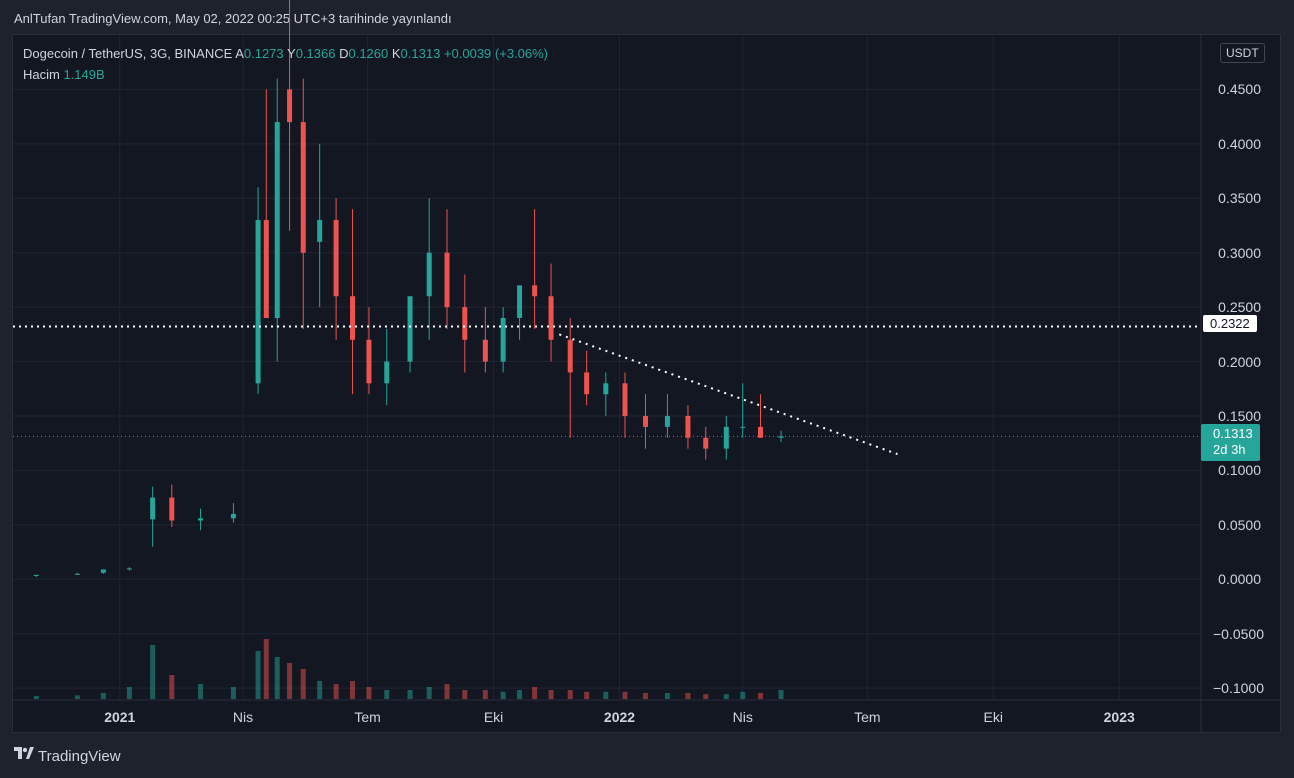  I want to click on currency-button: USDT, so click(1242, 53).